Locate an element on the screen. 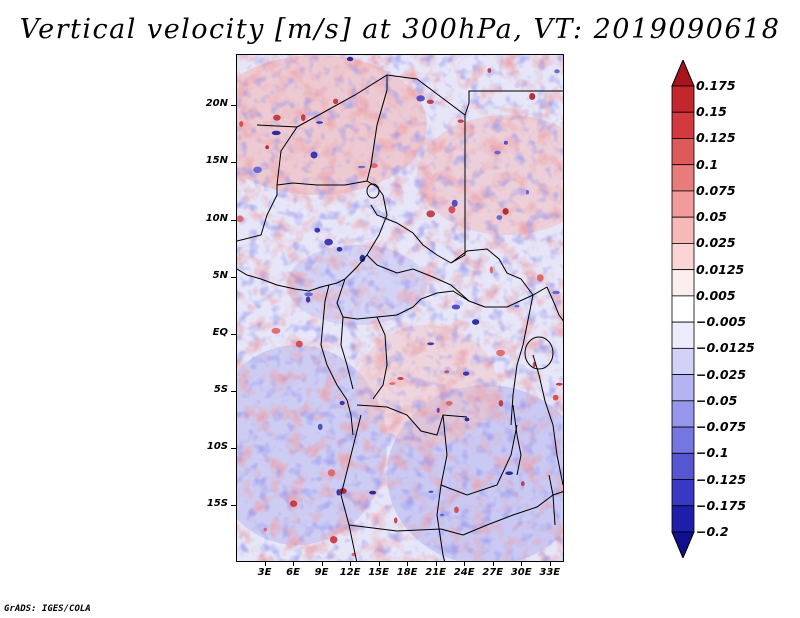  colorbar is located at coordinates (683, 309).